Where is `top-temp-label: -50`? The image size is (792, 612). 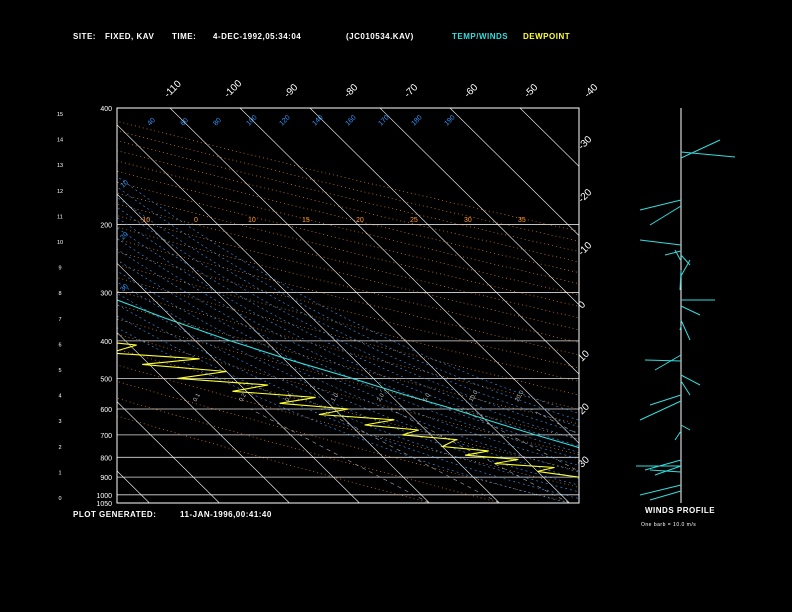
top-temp-label: -50 is located at coordinates (531, 91).